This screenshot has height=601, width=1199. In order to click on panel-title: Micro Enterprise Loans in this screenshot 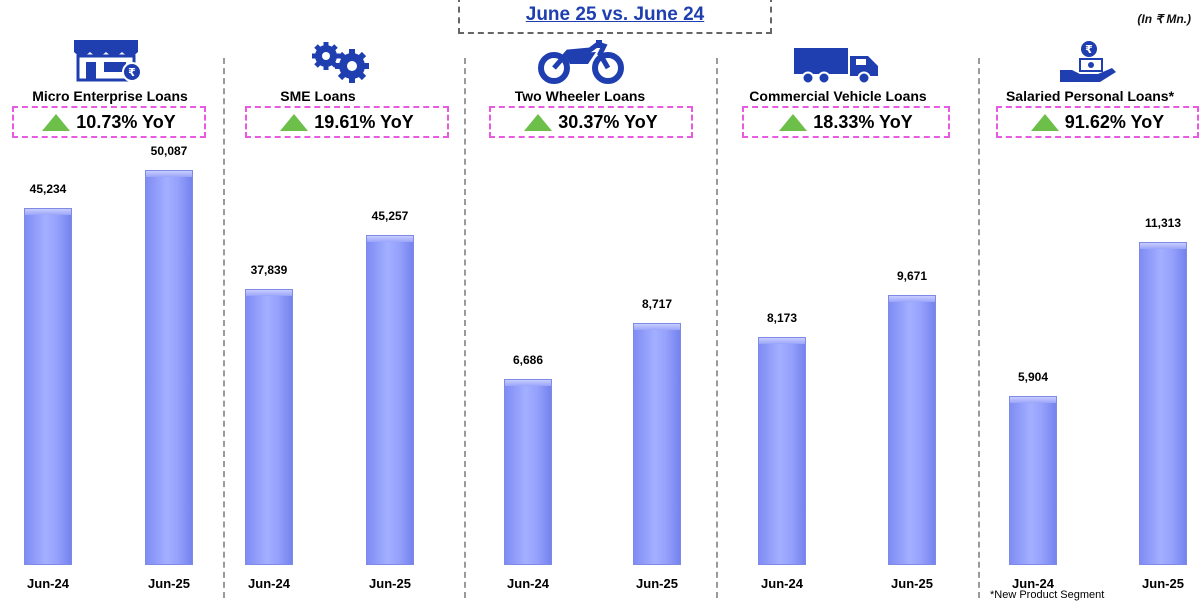, I will do `click(110, 96)`.